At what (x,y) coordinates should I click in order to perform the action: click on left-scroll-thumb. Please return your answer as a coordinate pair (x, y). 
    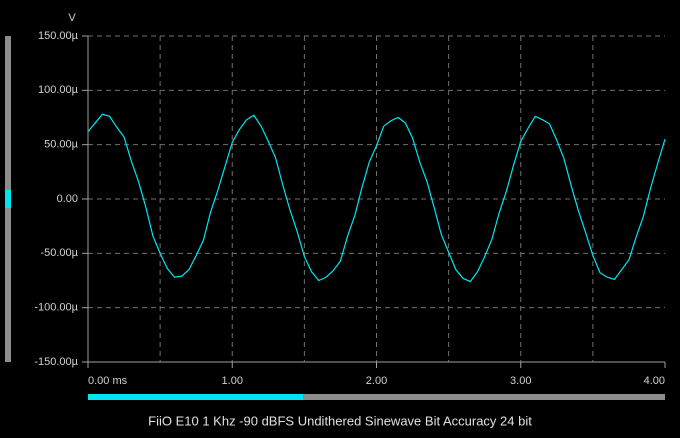
    Looking at the image, I should click on (8, 199).